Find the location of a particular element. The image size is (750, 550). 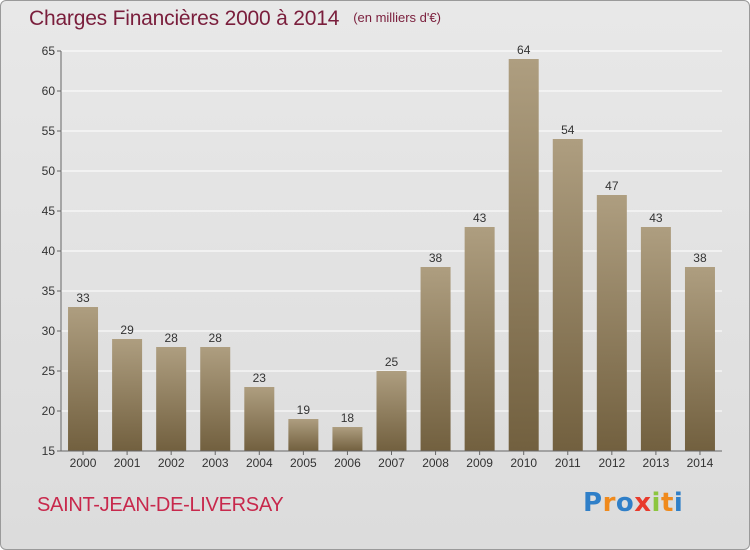

x-tick-label: 2013 is located at coordinates (656, 463).